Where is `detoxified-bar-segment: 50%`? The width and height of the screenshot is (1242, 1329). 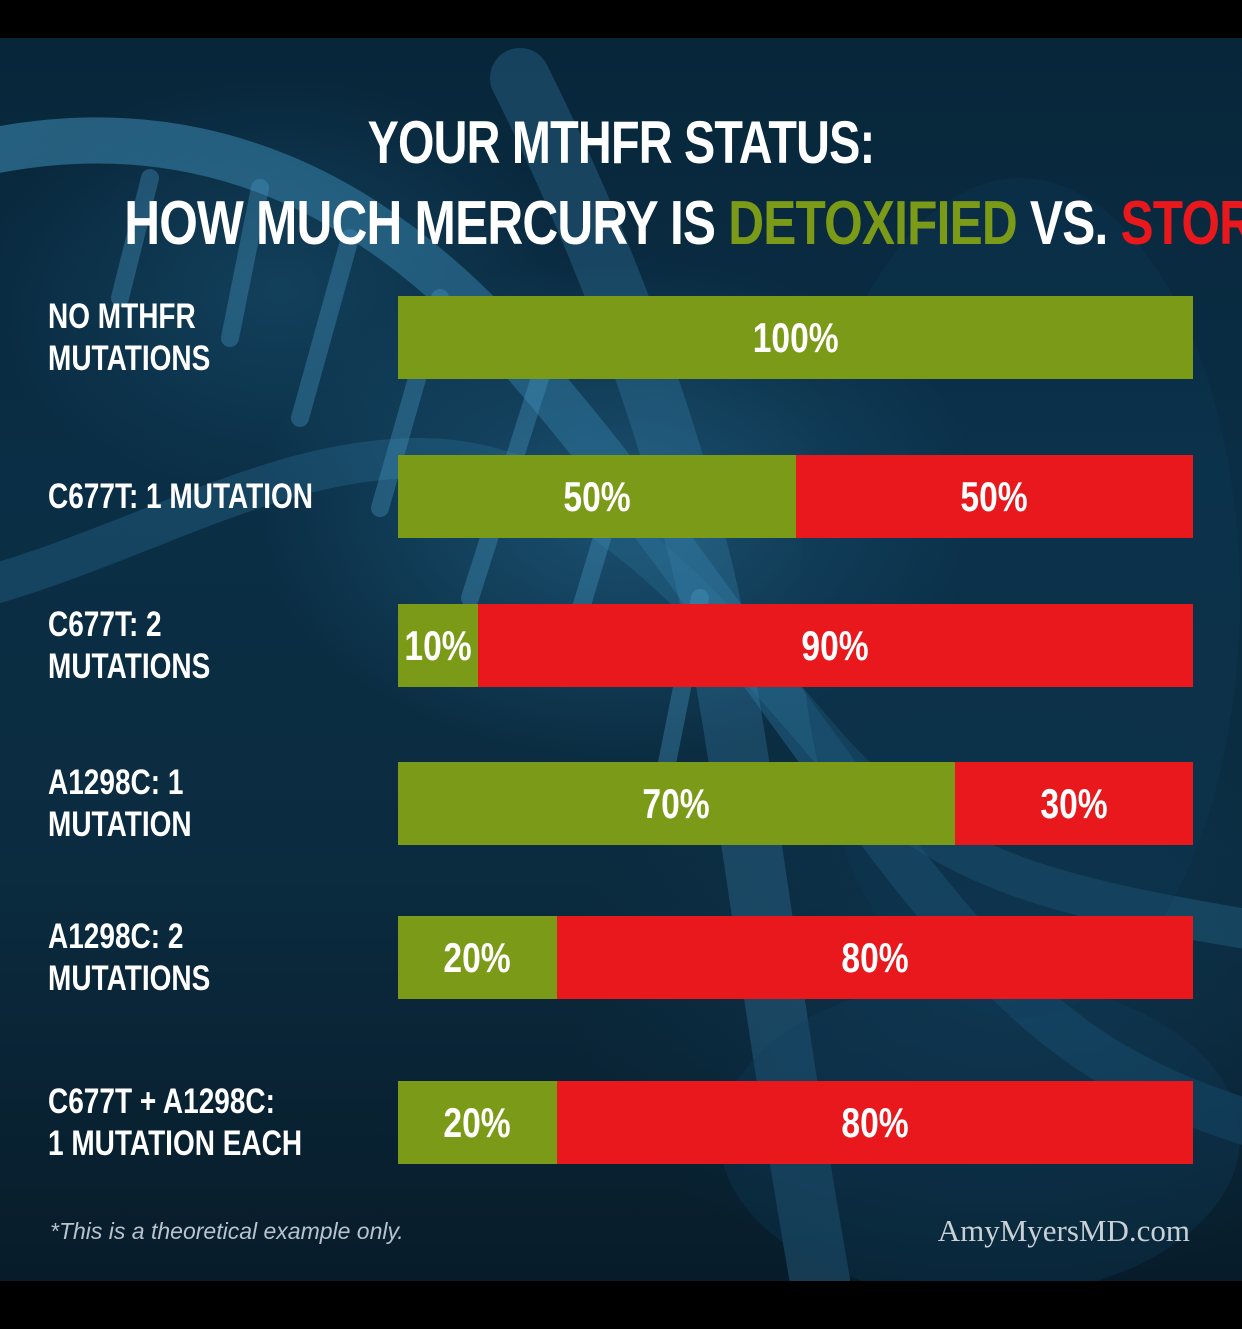 detoxified-bar-segment: 50% is located at coordinates (597, 496).